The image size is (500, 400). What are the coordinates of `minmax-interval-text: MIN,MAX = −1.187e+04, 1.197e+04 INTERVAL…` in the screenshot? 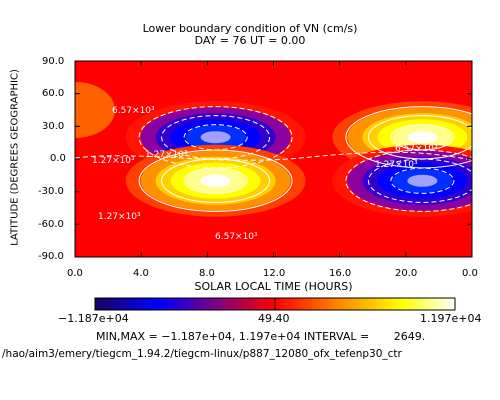 It's located at (261, 336).